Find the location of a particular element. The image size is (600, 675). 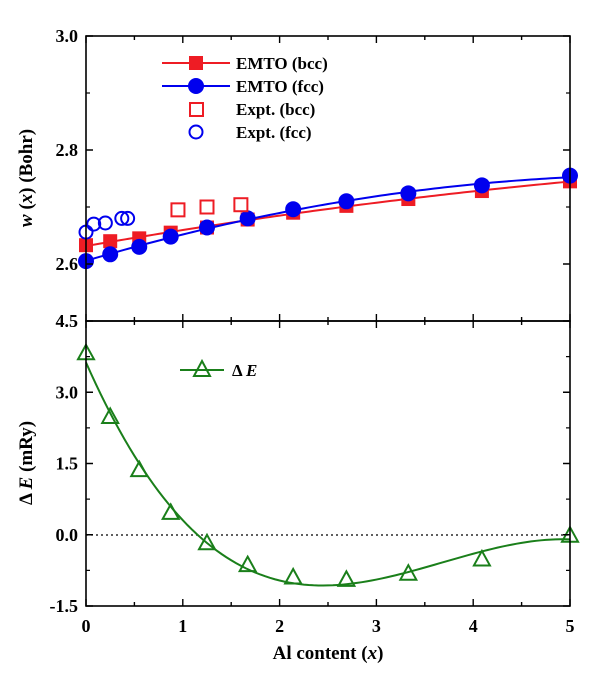

bottom-y-tick-label: 1.5 is located at coordinates (67, 464).